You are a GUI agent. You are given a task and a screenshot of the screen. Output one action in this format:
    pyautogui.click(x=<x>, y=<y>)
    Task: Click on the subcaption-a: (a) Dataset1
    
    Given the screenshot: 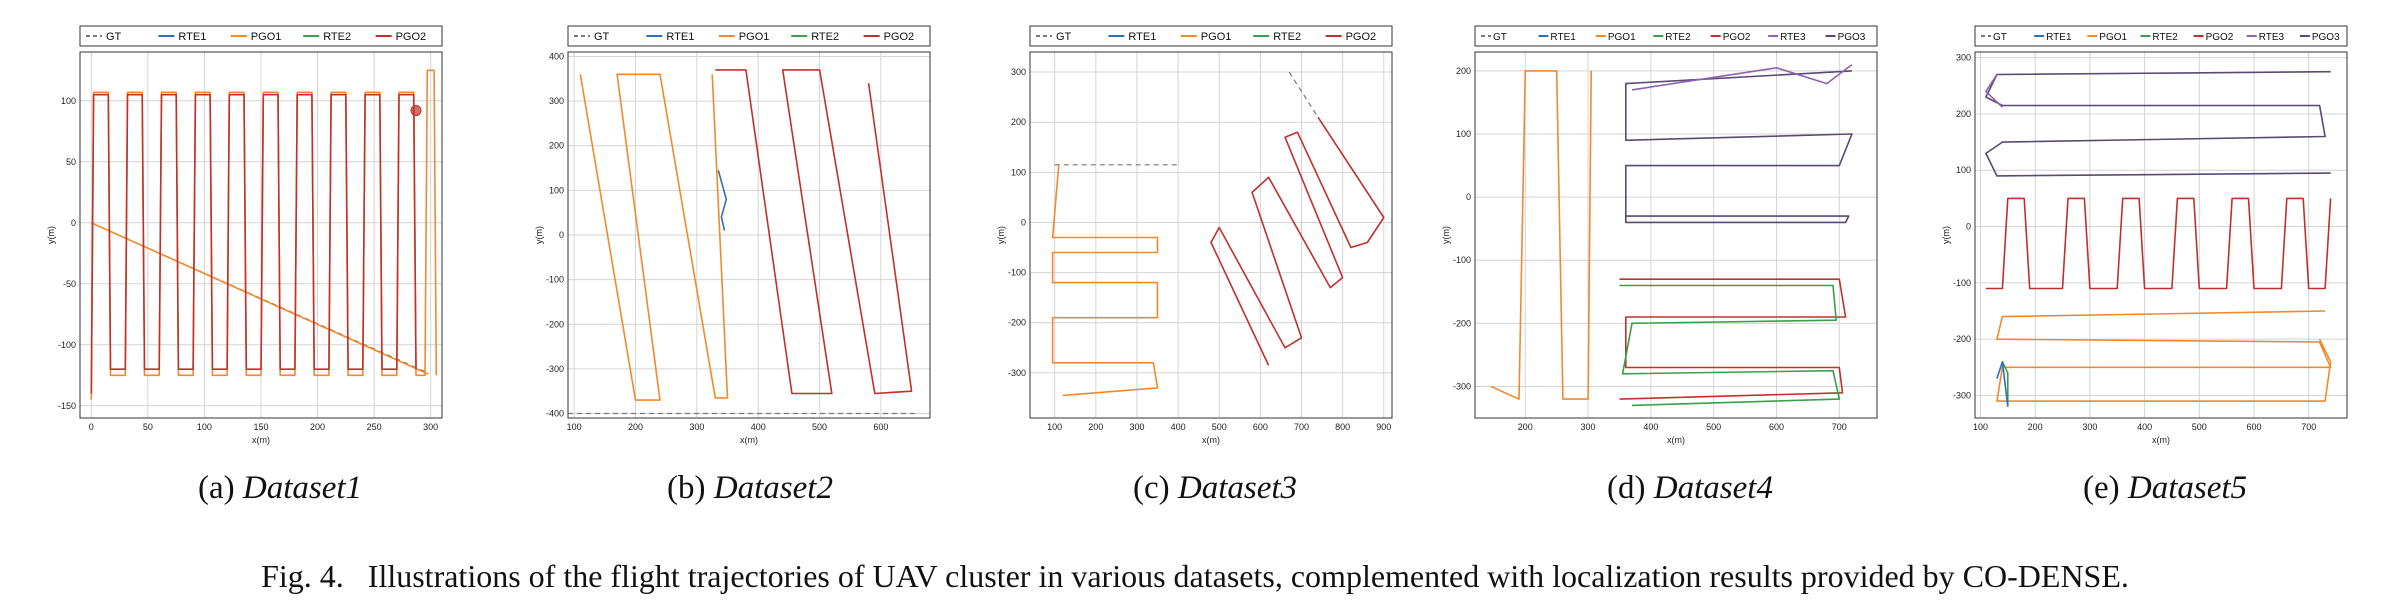 What is the action you would take?
    pyautogui.click(x=280, y=488)
    